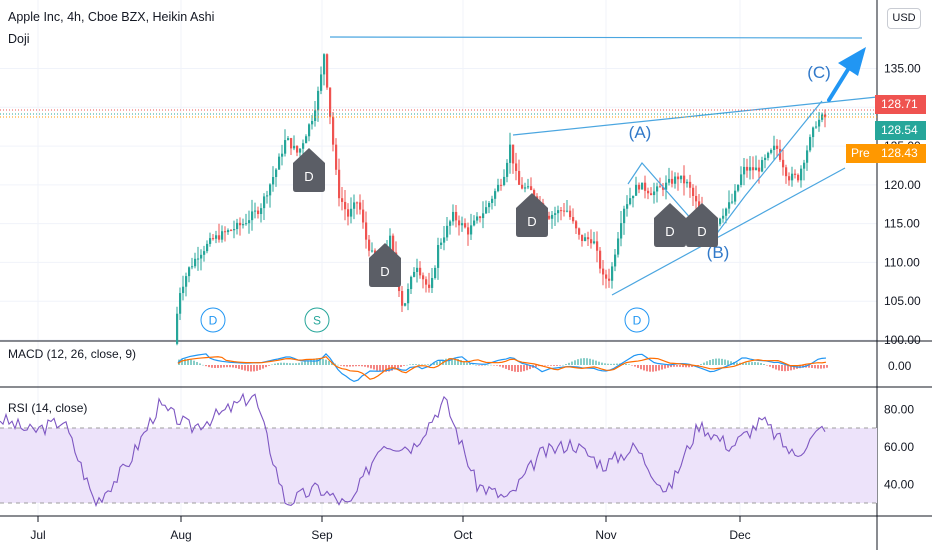  Describe the element at coordinates (111, 17) in the screenshot. I see `chart-title: Apple Inc, 4h, Cboe BZX, Heikin Ashi` at that location.